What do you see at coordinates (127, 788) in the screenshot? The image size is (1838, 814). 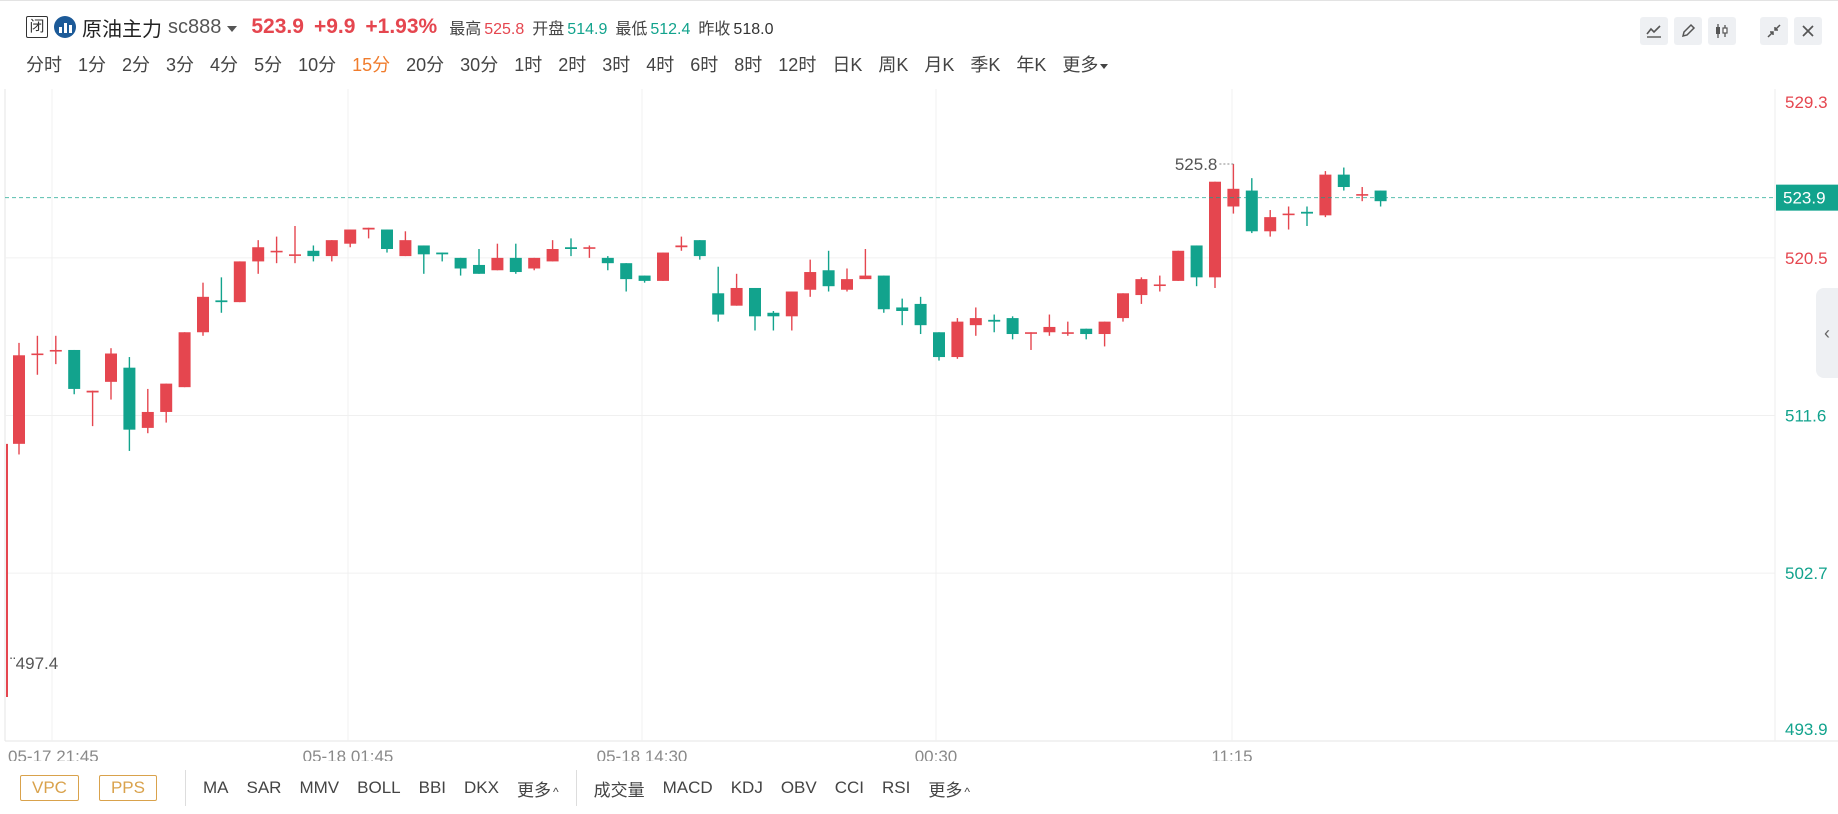 I see `indicator-box-pps: PPS` at bounding box center [127, 788].